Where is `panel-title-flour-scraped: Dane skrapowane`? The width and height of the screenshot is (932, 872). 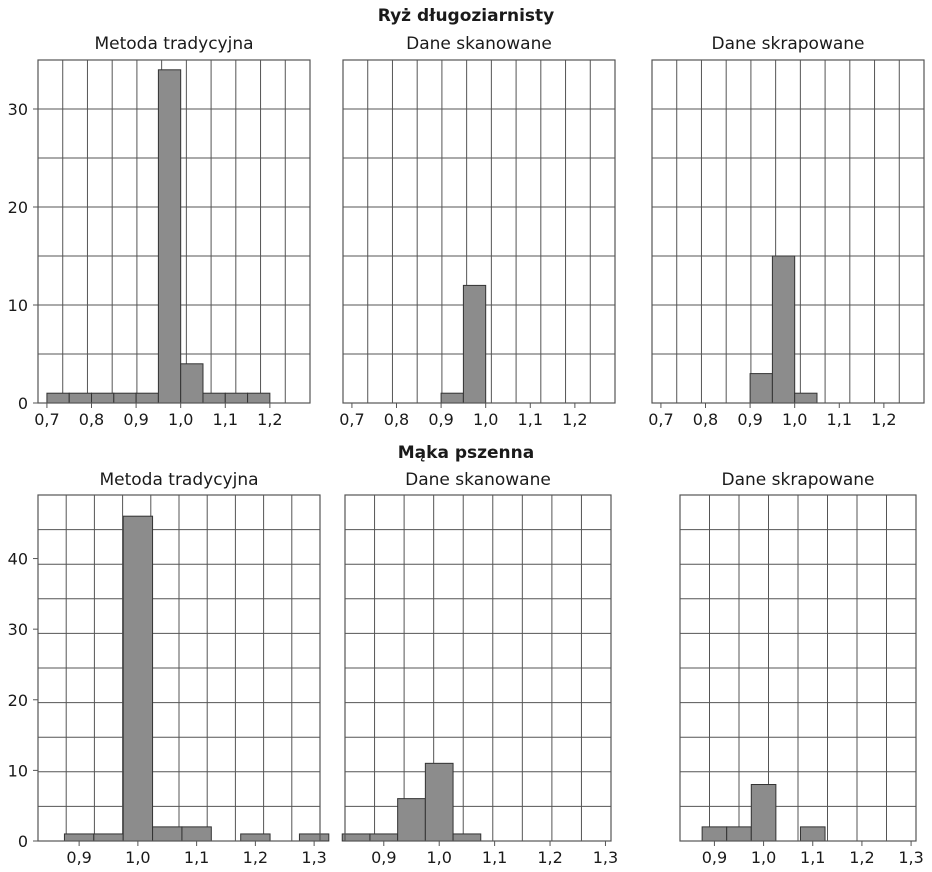 panel-title-flour-scraped: Dane skrapowane is located at coordinates (798, 480).